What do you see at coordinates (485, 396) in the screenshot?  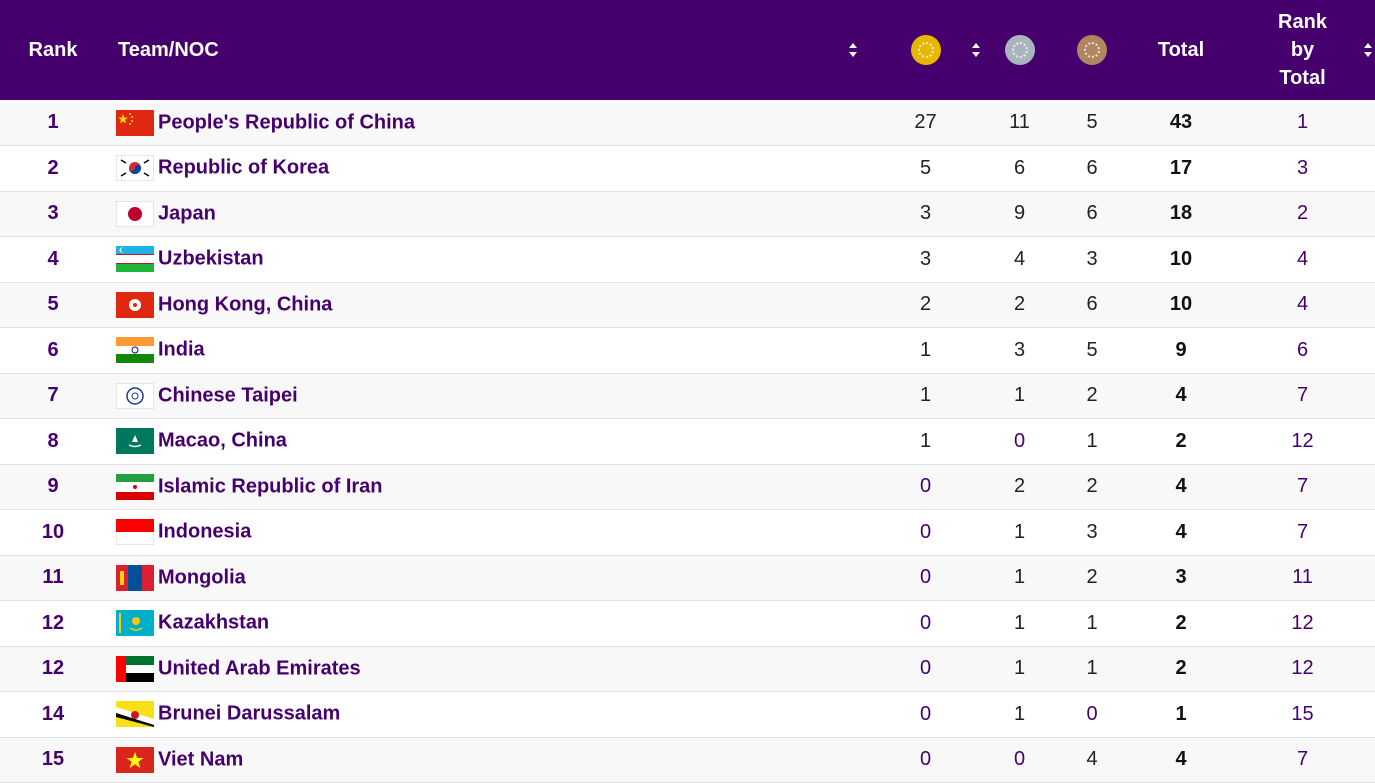 I see `team-cell: Chinese Taipei` at bounding box center [485, 396].